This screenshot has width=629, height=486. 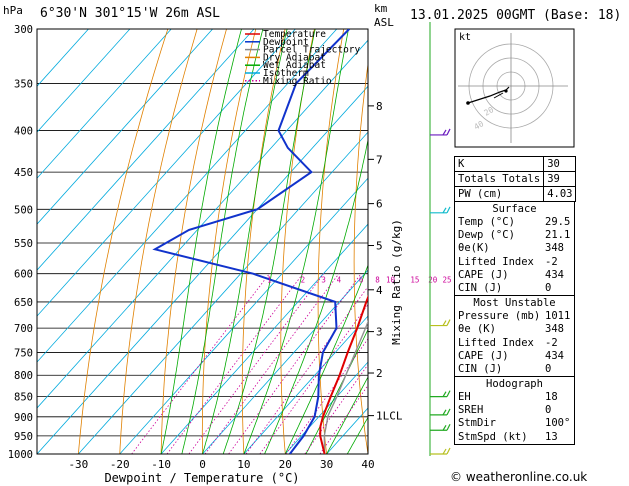 I want to click on legend-entry: Dewpoint, so click(x=286, y=42).